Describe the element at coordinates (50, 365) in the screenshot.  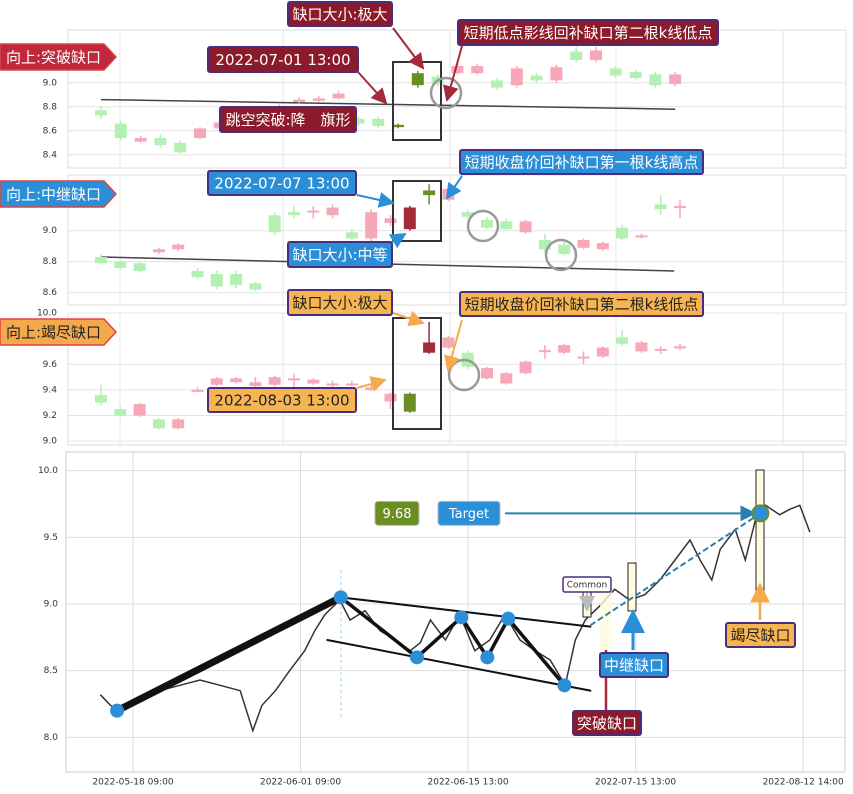
I see `y-tick-label: 9.6` at that location.